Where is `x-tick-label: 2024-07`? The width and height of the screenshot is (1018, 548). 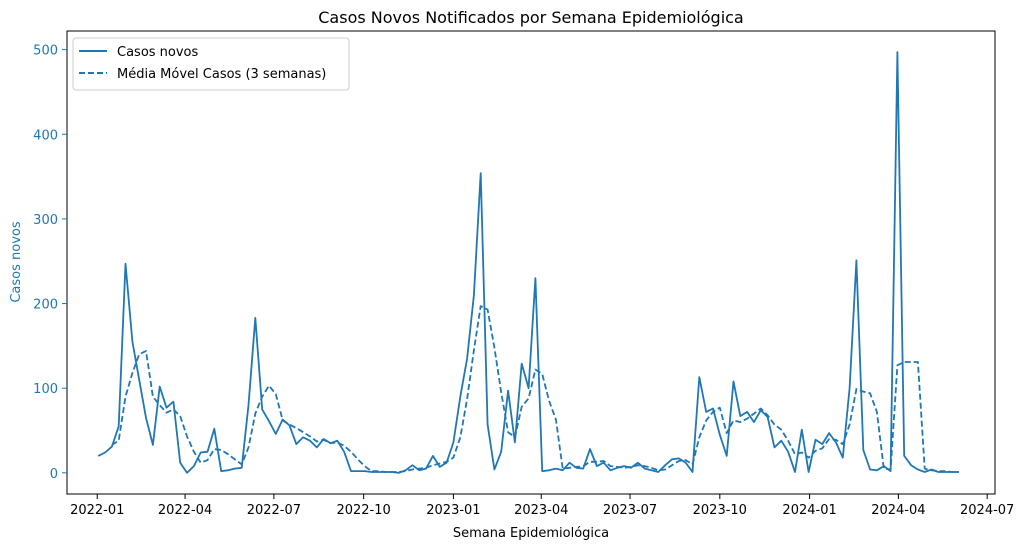 x-tick-label: 2024-07 is located at coordinates (987, 510).